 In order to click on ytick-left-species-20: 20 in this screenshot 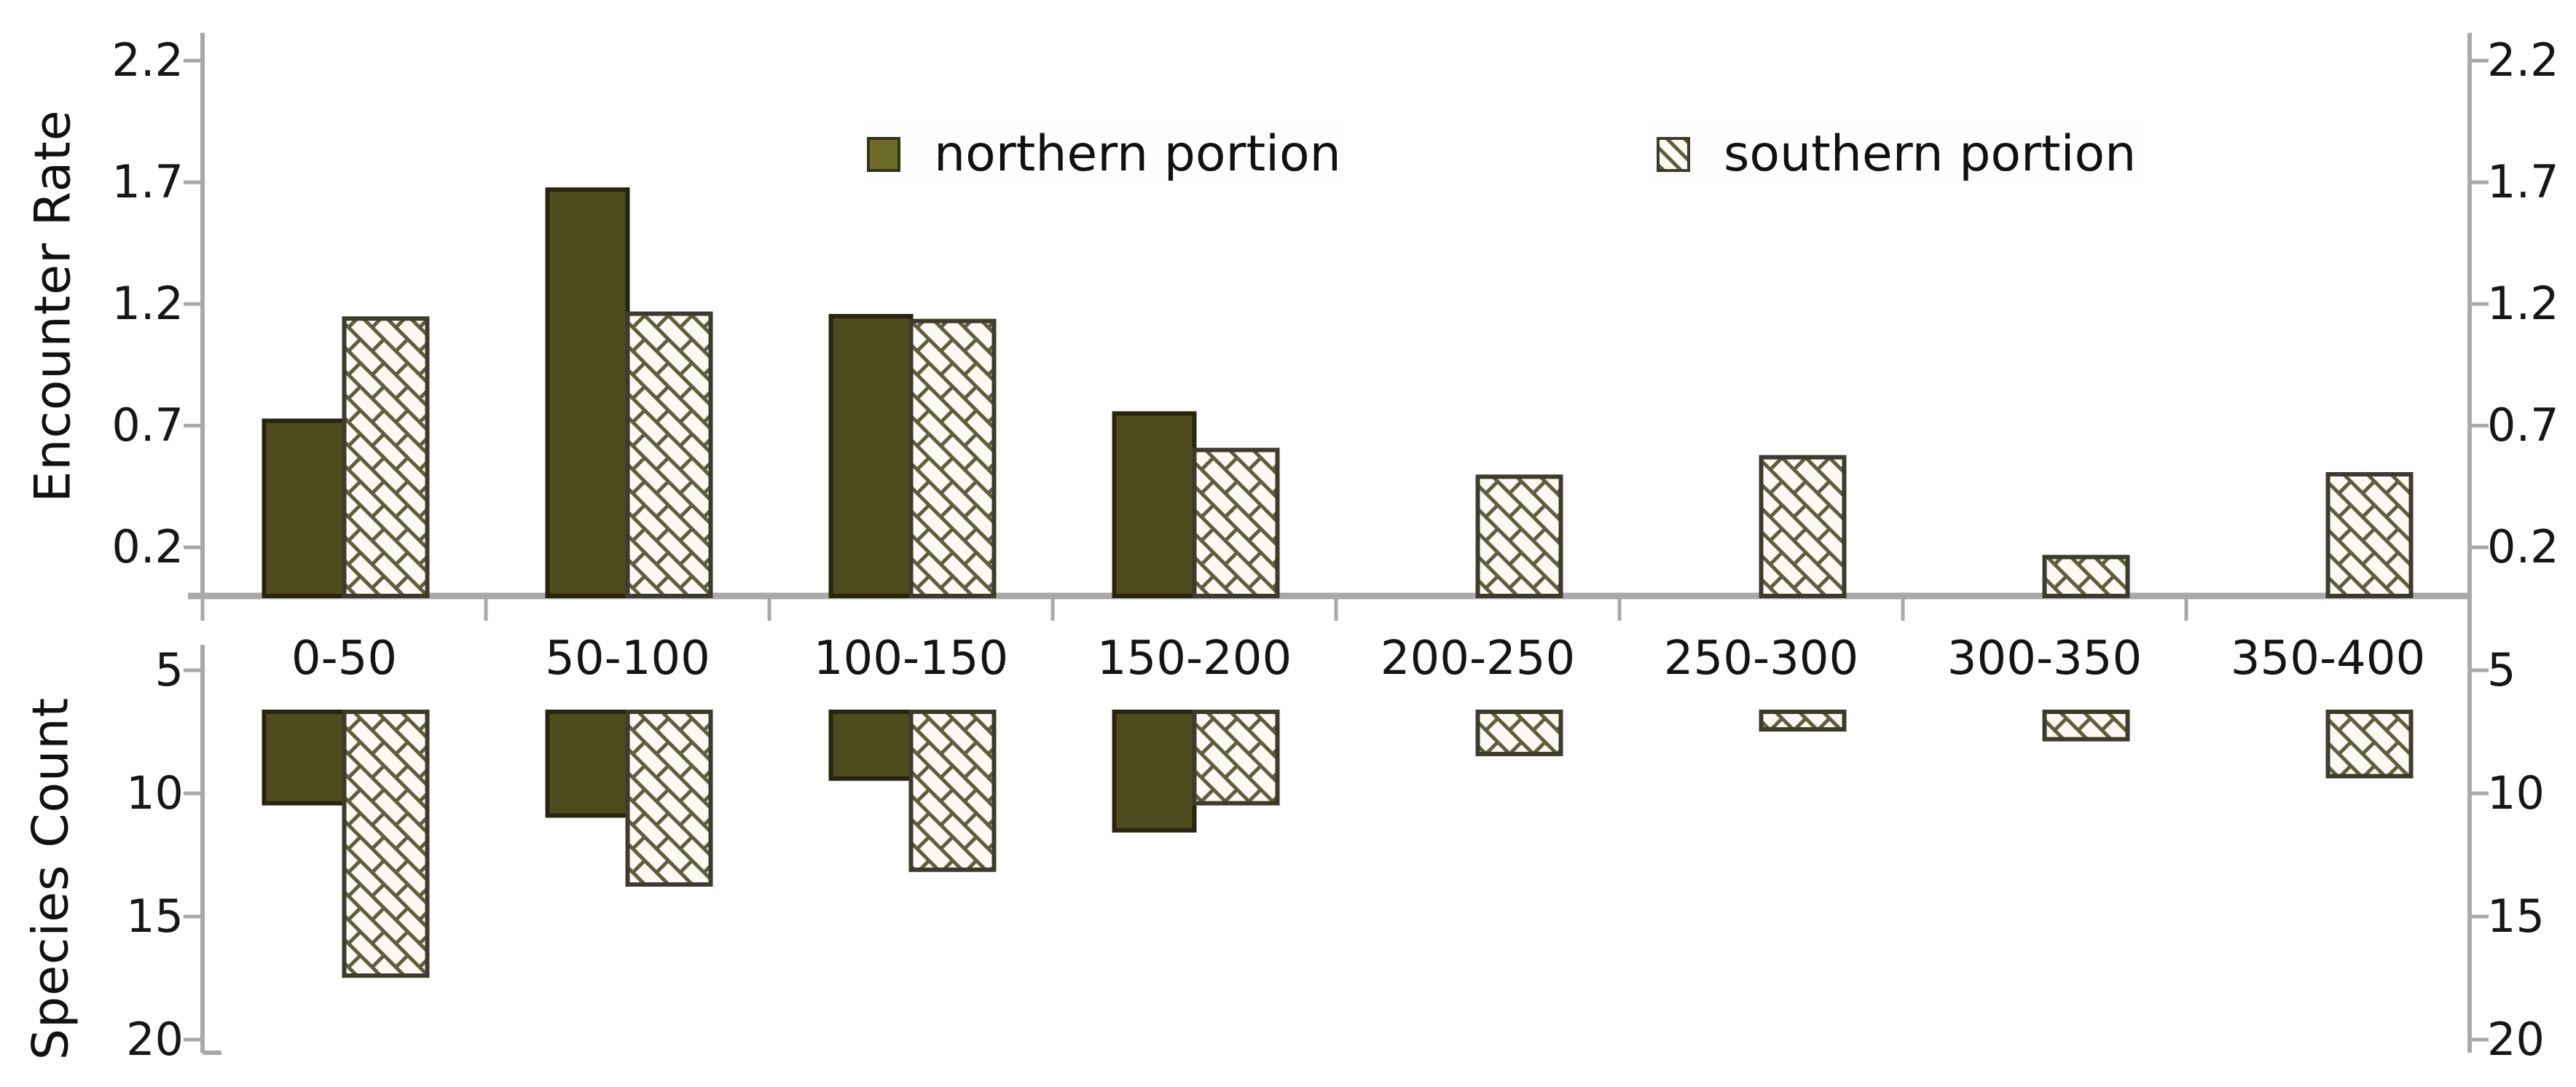, I will do `click(155, 1039)`.